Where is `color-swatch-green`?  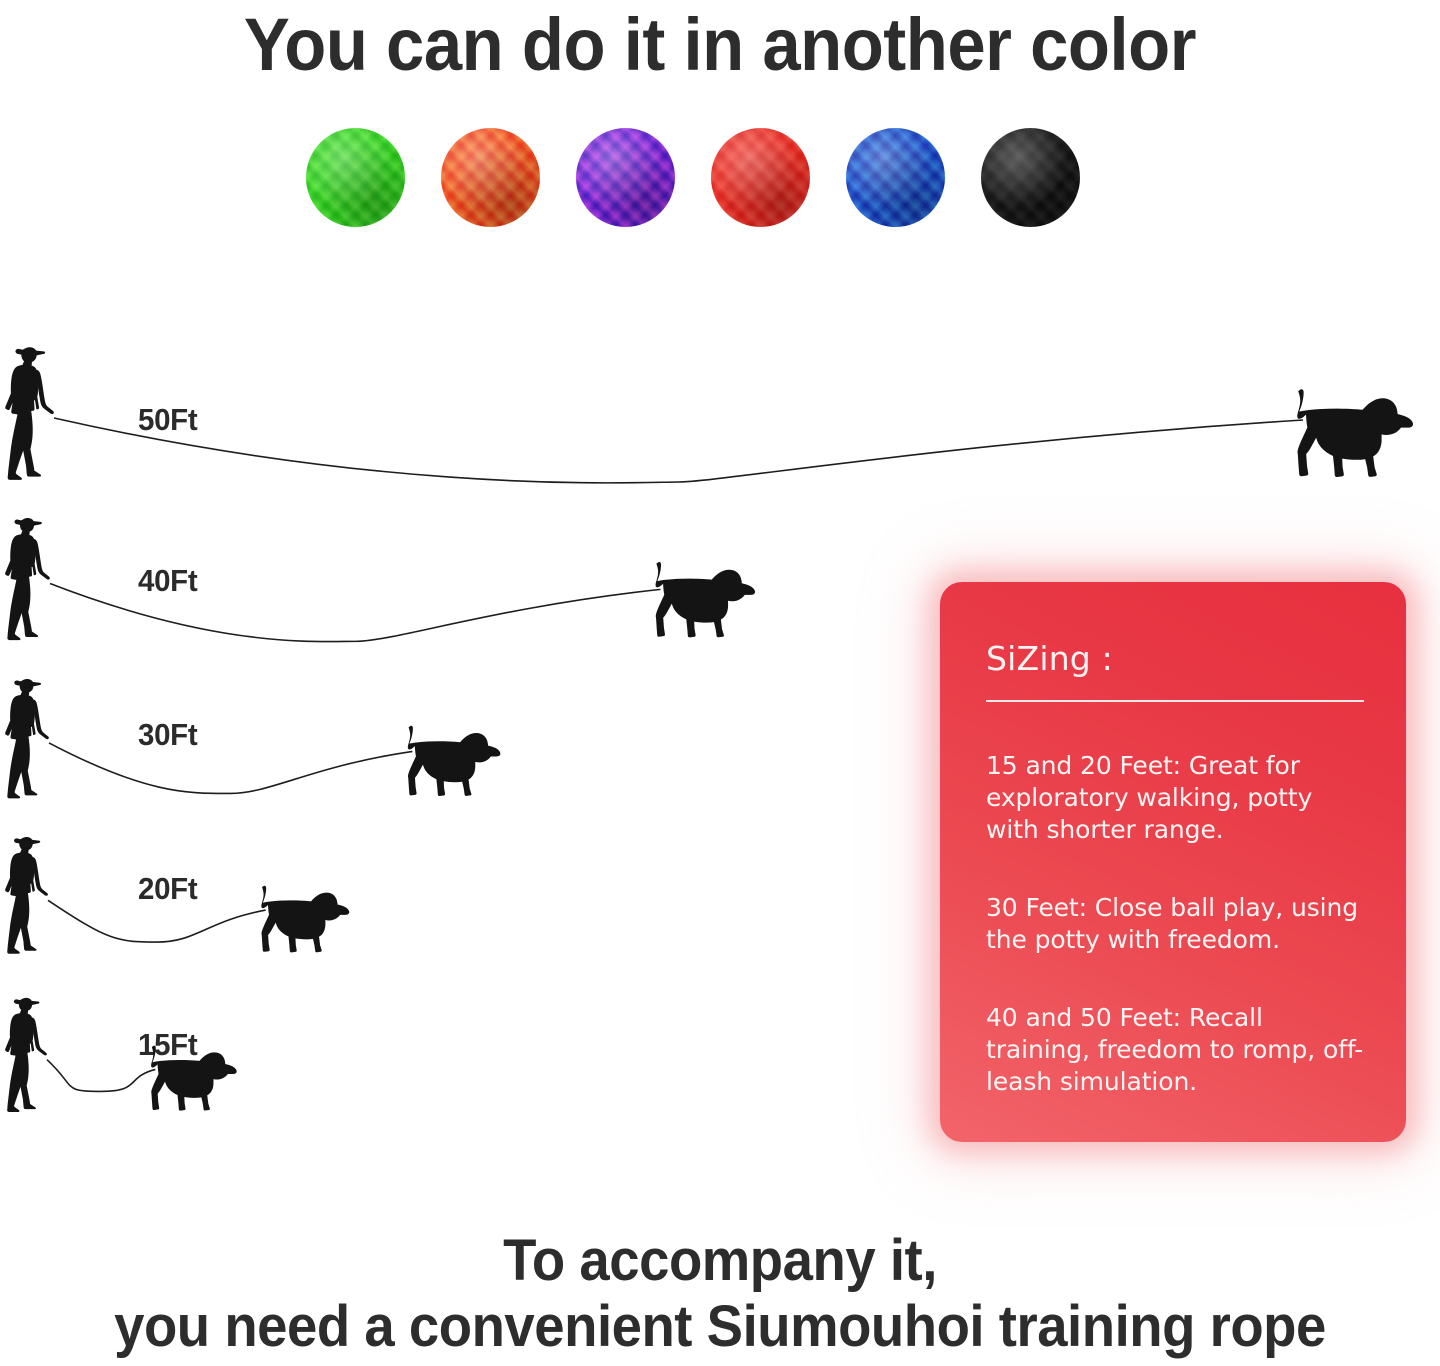 color-swatch-green is located at coordinates (355, 177).